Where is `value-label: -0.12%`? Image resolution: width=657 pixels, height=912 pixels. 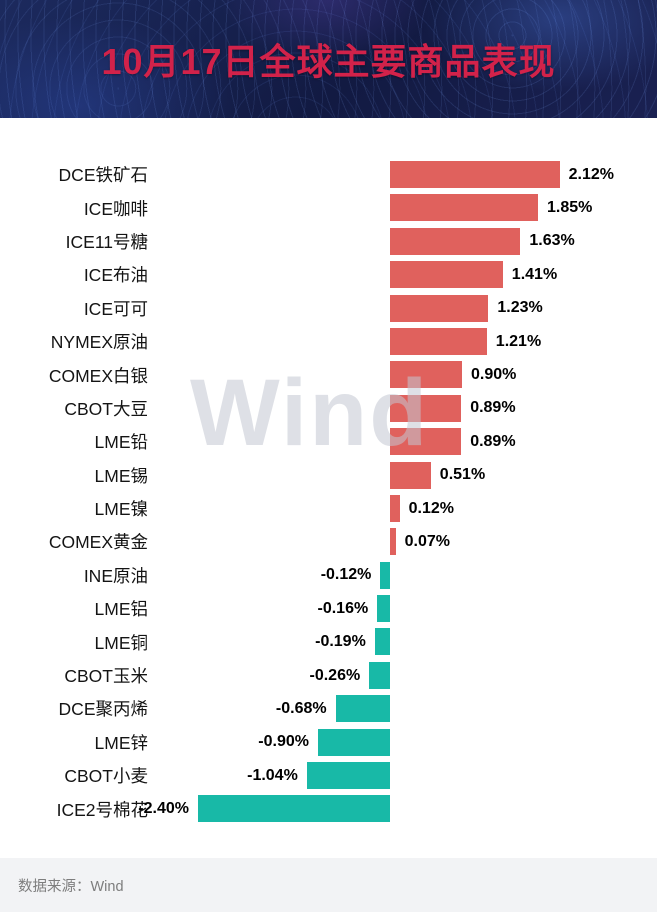
value-label: -0.12% is located at coordinates (346, 575).